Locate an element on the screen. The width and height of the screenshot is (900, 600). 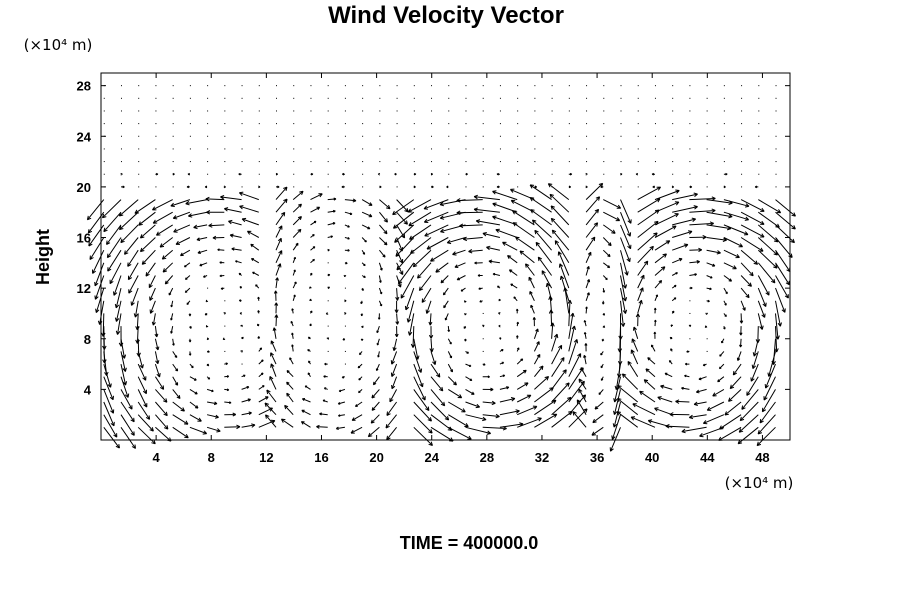
x-tick-label: 8 is located at coordinates (211, 457).